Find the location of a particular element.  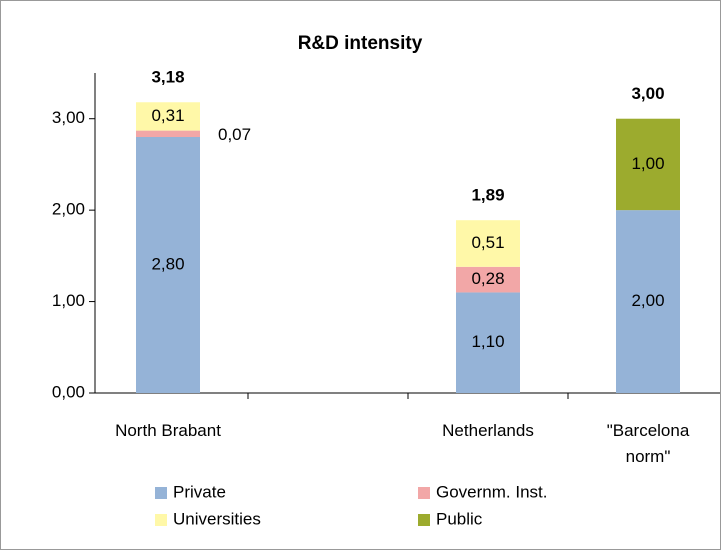

total-label: 1,89 is located at coordinates (487, 195).